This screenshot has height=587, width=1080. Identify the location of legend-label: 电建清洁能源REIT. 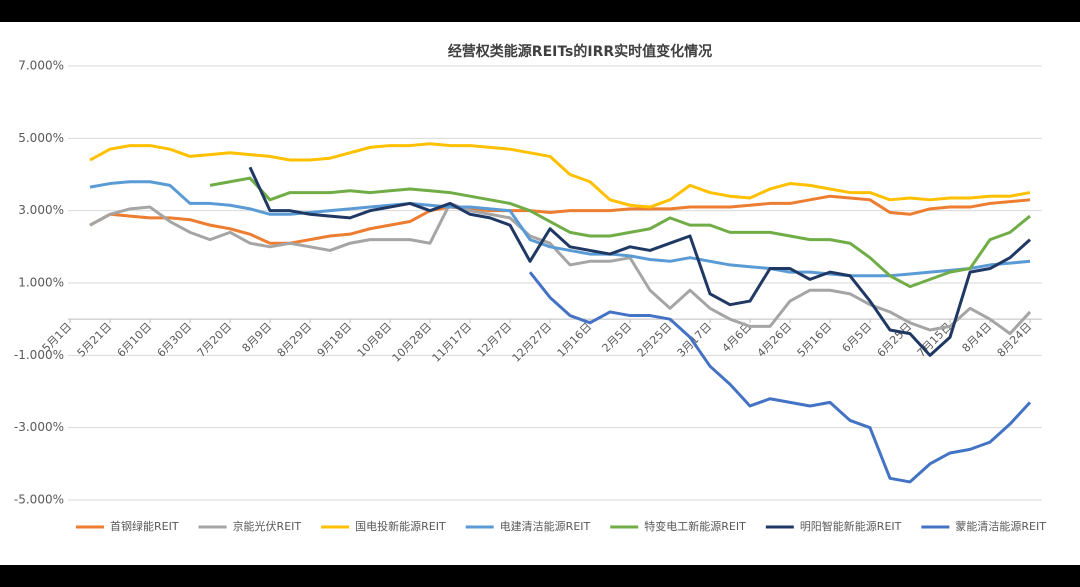
(545, 526).